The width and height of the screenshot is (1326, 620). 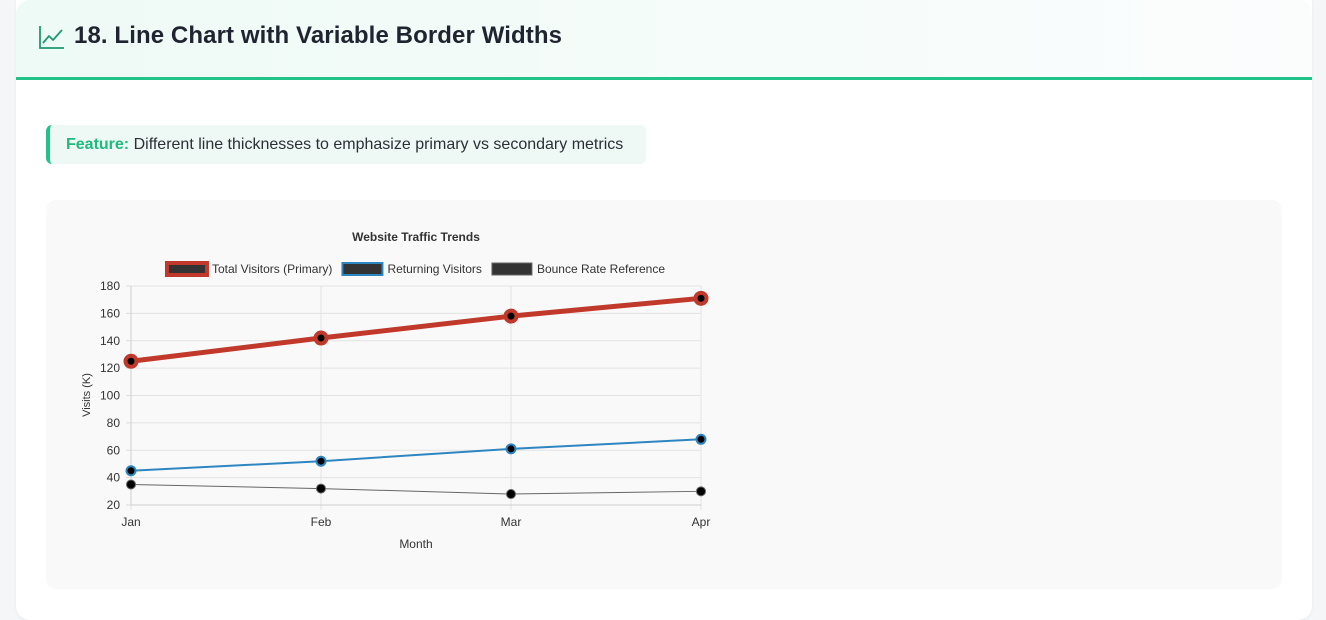 What do you see at coordinates (416, 395) in the screenshot?
I see `chart-series` at bounding box center [416, 395].